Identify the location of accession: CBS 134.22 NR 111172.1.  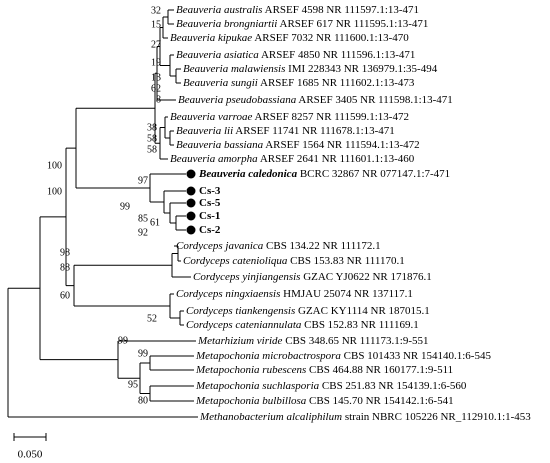
(323, 246).